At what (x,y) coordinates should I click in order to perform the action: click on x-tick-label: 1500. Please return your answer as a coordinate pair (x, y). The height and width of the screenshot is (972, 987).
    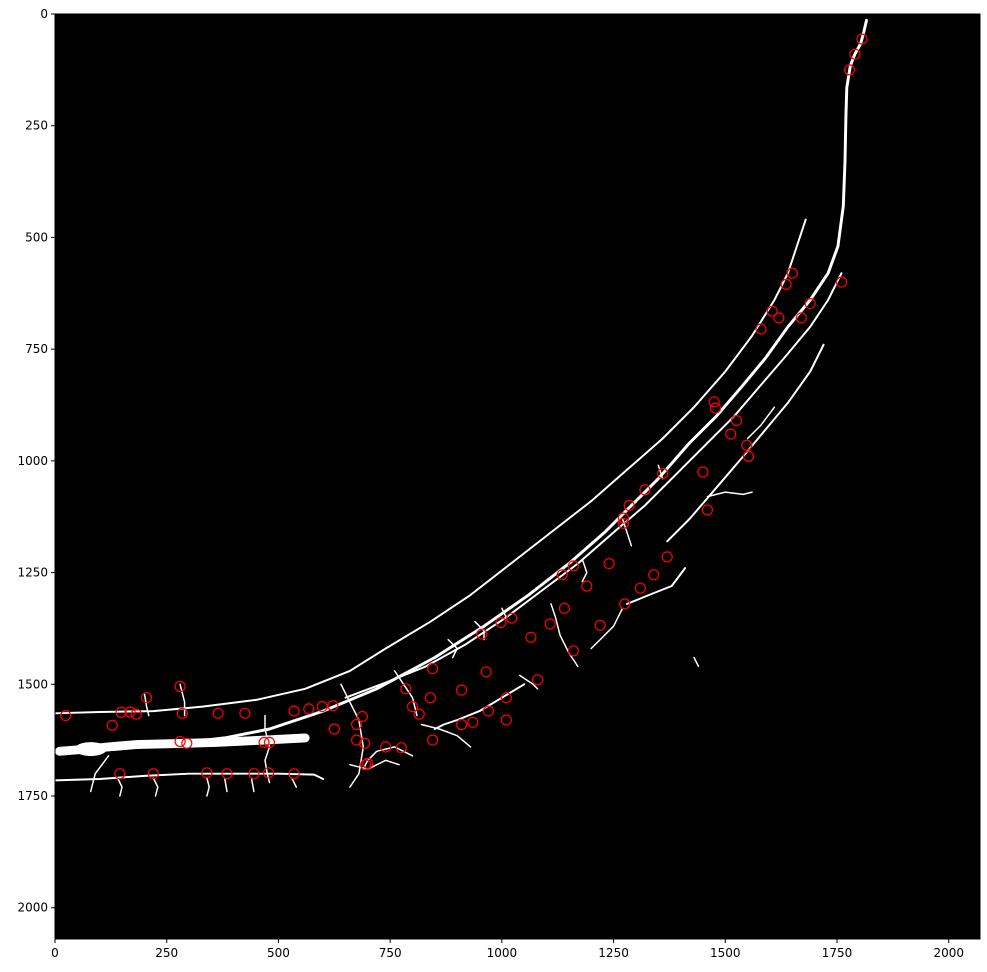
    Looking at the image, I should click on (725, 953).